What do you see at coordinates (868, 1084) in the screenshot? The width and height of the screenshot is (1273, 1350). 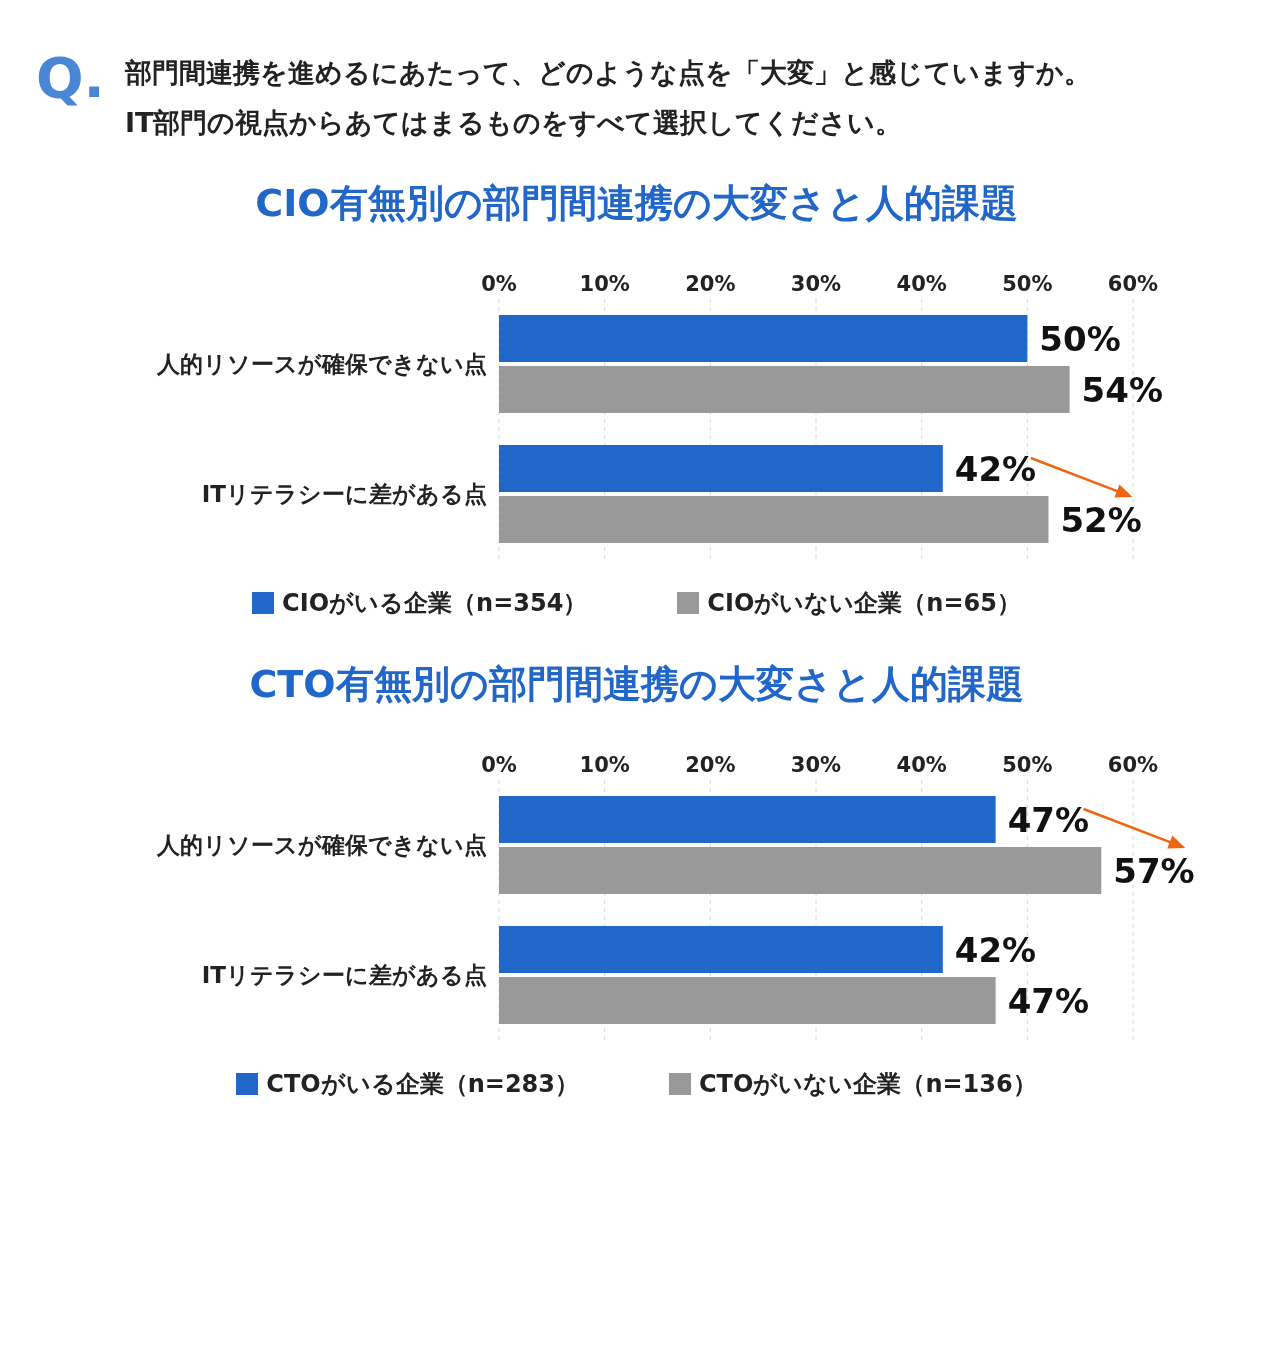 I see `legend-label: CTOがいない企業（n=136）` at bounding box center [868, 1084].